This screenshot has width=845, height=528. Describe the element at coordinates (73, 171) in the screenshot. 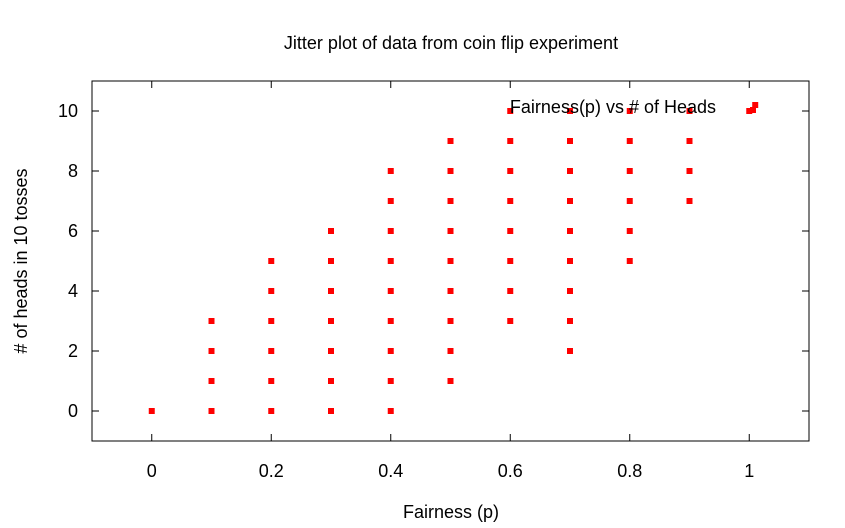

I see `y-tick-label: 8` at that location.